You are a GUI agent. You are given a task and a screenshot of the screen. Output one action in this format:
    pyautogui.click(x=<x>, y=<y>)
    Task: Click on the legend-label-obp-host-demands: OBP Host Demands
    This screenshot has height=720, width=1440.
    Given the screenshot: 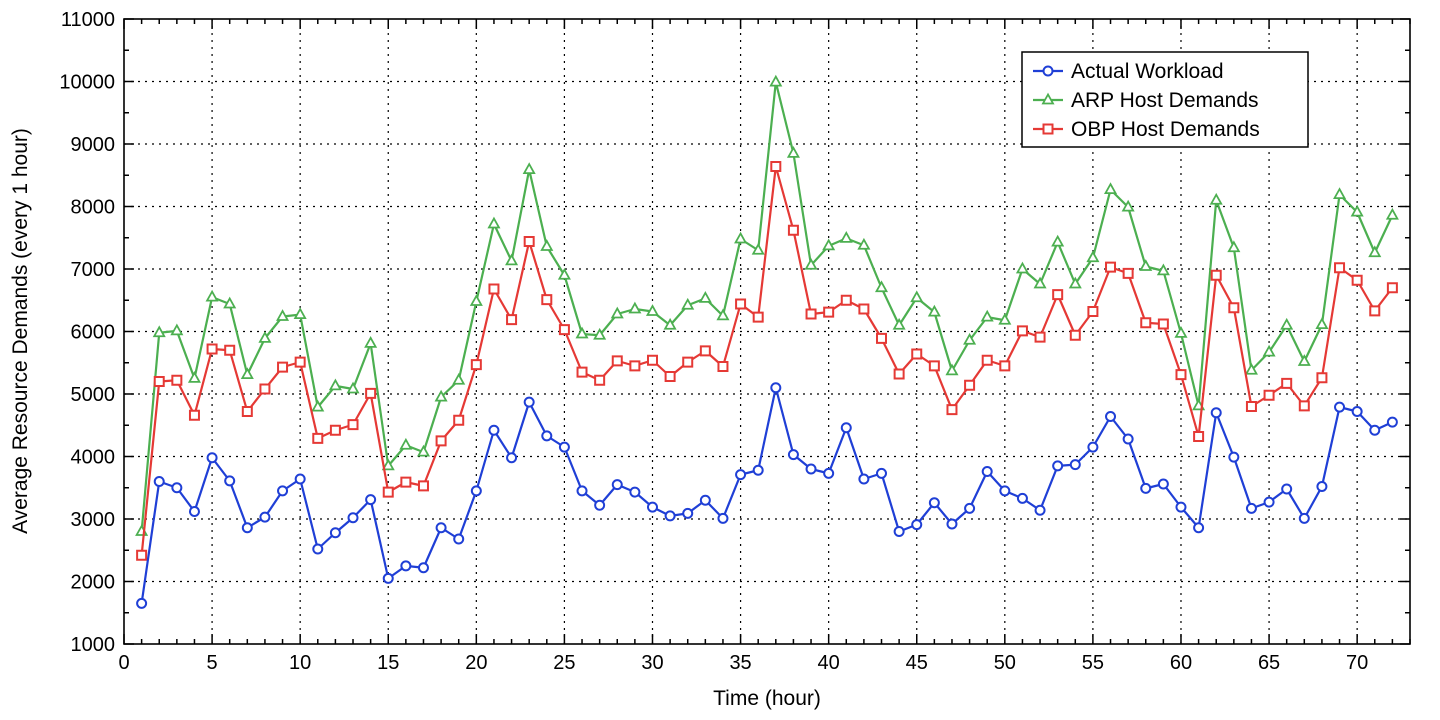 What is the action you would take?
    pyautogui.click(x=1165, y=129)
    